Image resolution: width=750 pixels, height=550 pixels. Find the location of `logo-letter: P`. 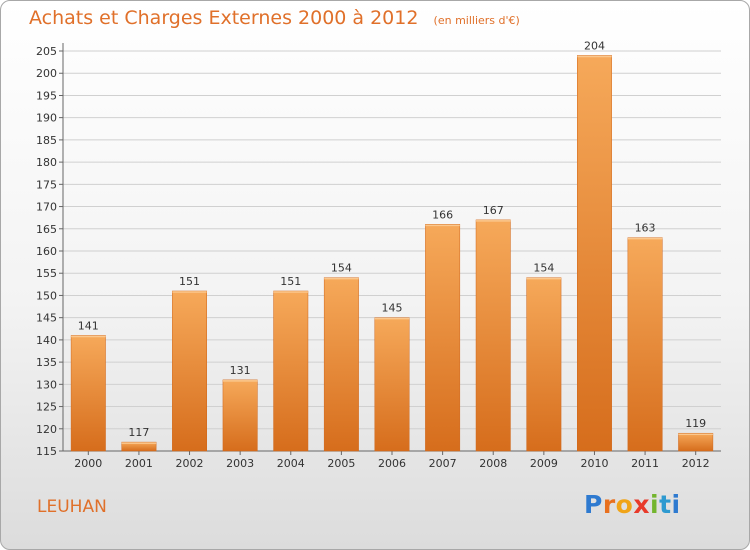

logo-letter: P is located at coordinates (593, 504).